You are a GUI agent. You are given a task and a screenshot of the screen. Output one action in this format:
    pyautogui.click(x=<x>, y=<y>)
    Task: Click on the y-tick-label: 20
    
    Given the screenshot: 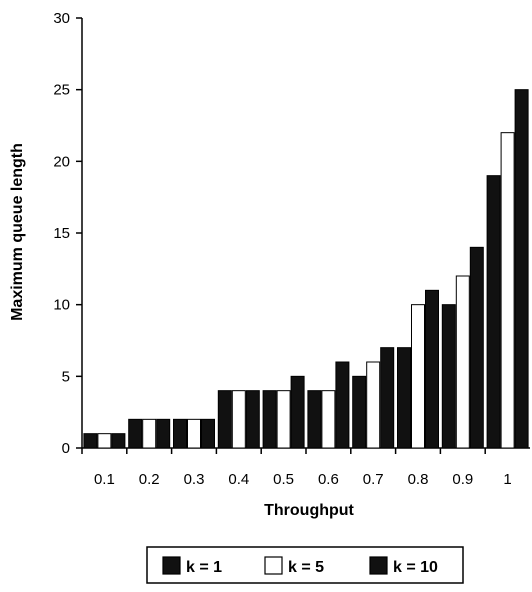 What is the action you would take?
    pyautogui.click(x=61, y=161)
    